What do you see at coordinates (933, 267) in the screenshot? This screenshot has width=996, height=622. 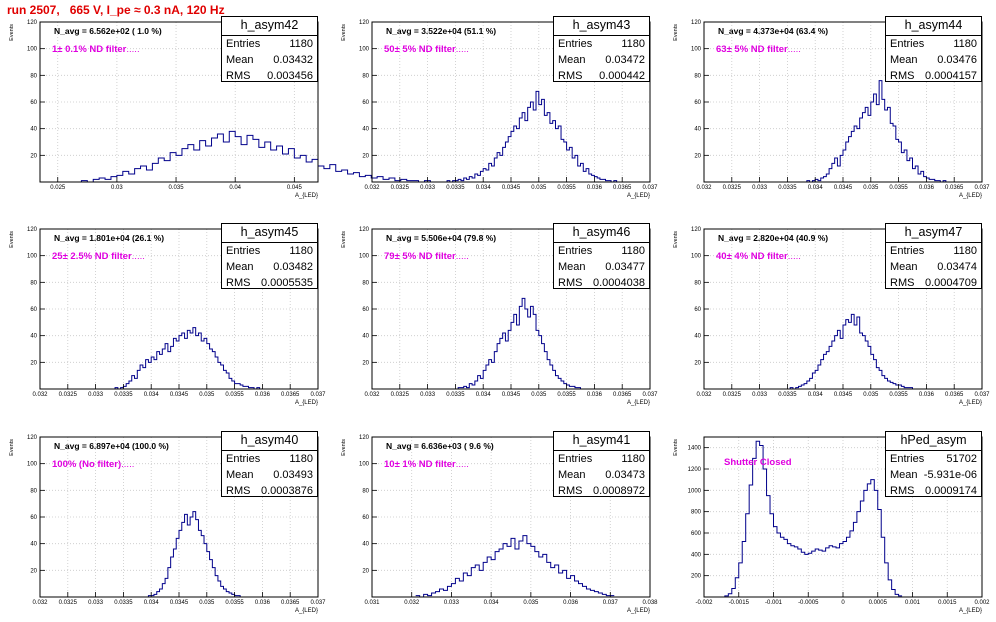 I see `stats-row-mean: Mean 0.03474` at bounding box center [933, 267].